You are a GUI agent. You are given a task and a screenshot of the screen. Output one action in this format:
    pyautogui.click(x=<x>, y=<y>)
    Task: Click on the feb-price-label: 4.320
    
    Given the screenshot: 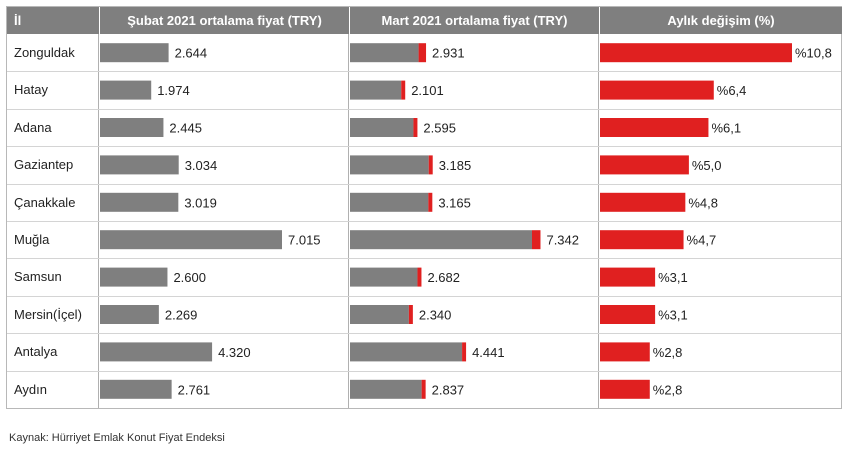 What is the action you would take?
    pyautogui.click(x=234, y=352)
    